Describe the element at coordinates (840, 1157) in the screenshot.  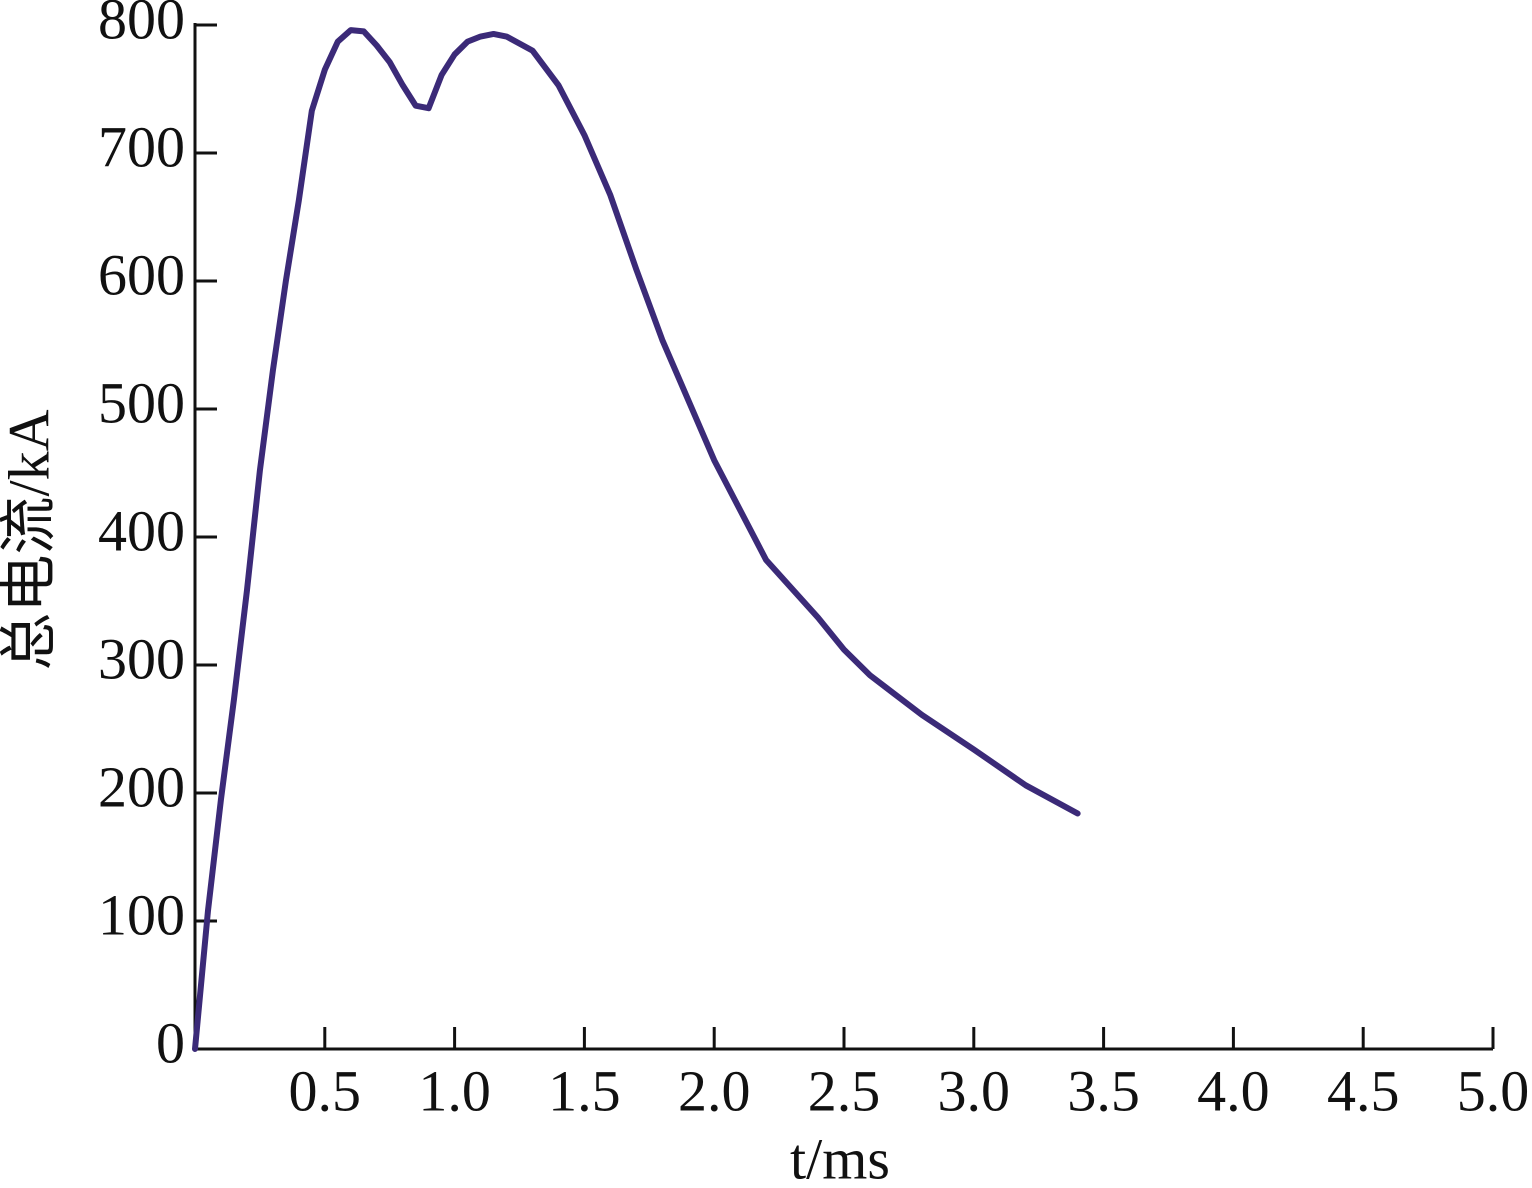
I see `x-axis-label: t/ms` at that location.